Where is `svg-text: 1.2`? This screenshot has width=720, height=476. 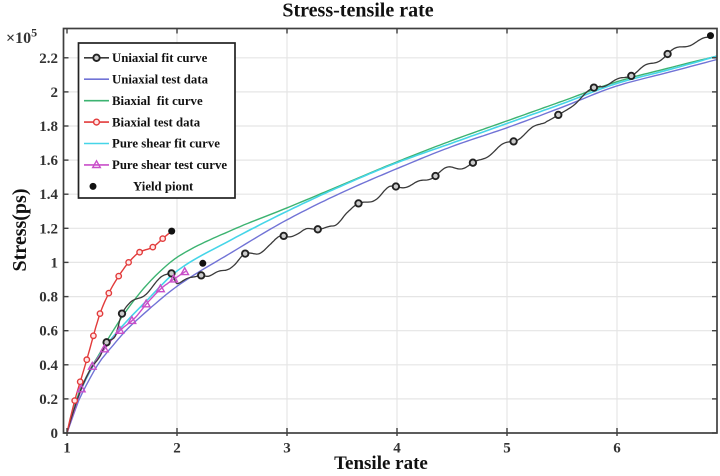 svg-text: 1.2 is located at coordinates (48, 229).